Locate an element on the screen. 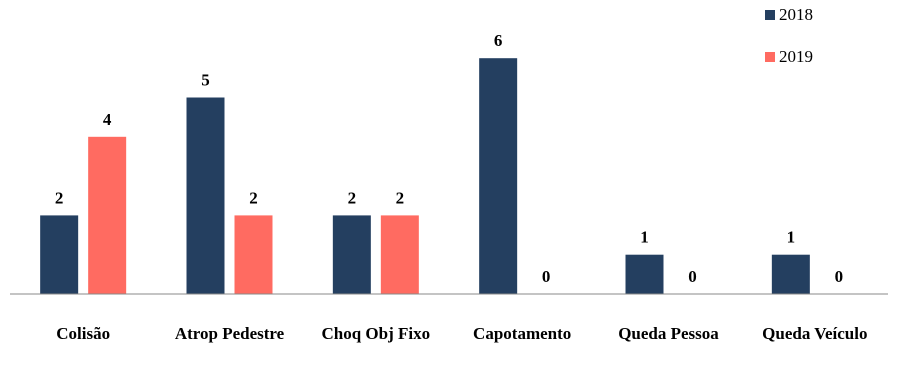  legend: 2018 2019 is located at coordinates (789, 35).